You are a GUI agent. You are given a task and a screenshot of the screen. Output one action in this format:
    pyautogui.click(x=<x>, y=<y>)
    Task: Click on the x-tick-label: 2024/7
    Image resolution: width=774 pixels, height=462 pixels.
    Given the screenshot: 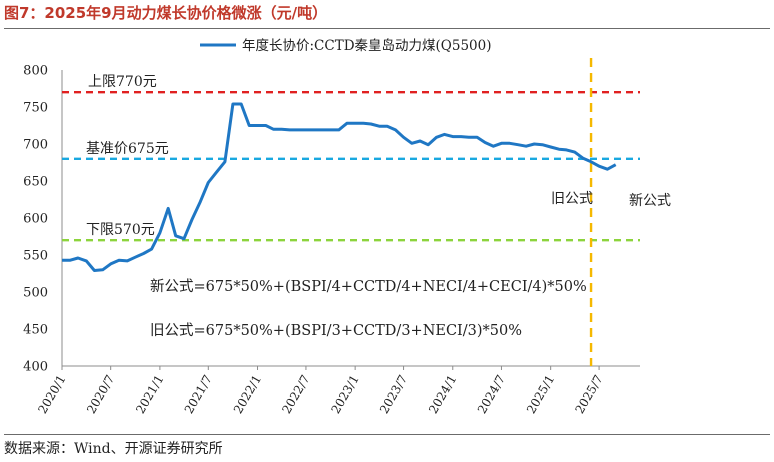 What is the action you would take?
    pyautogui.click(x=491, y=395)
    